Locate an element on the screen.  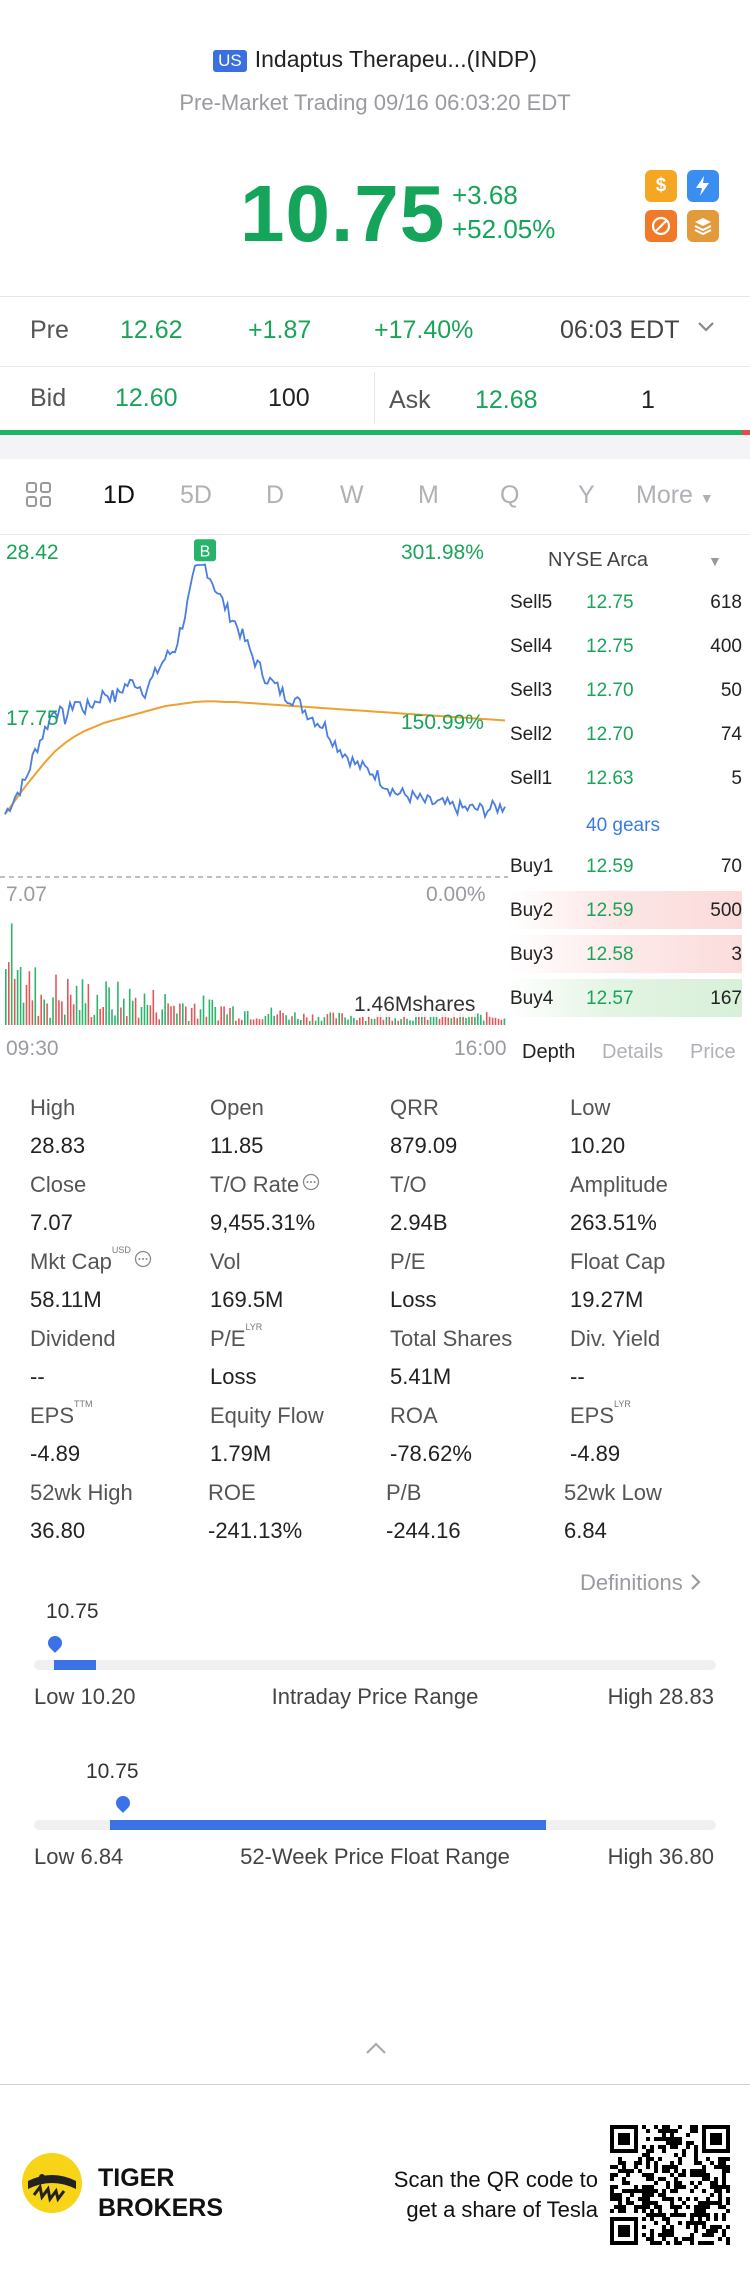
sell-row: Sell4 12.75 400 is located at coordinates (625, 646).